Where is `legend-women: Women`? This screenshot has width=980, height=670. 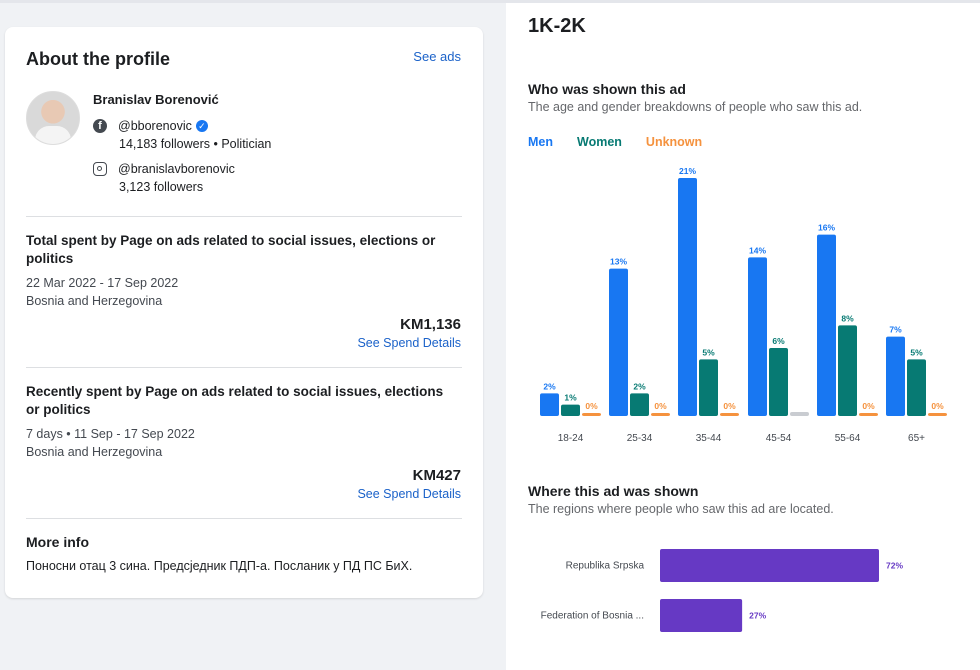
legend-women: Women is located at coordinates (599, 142).